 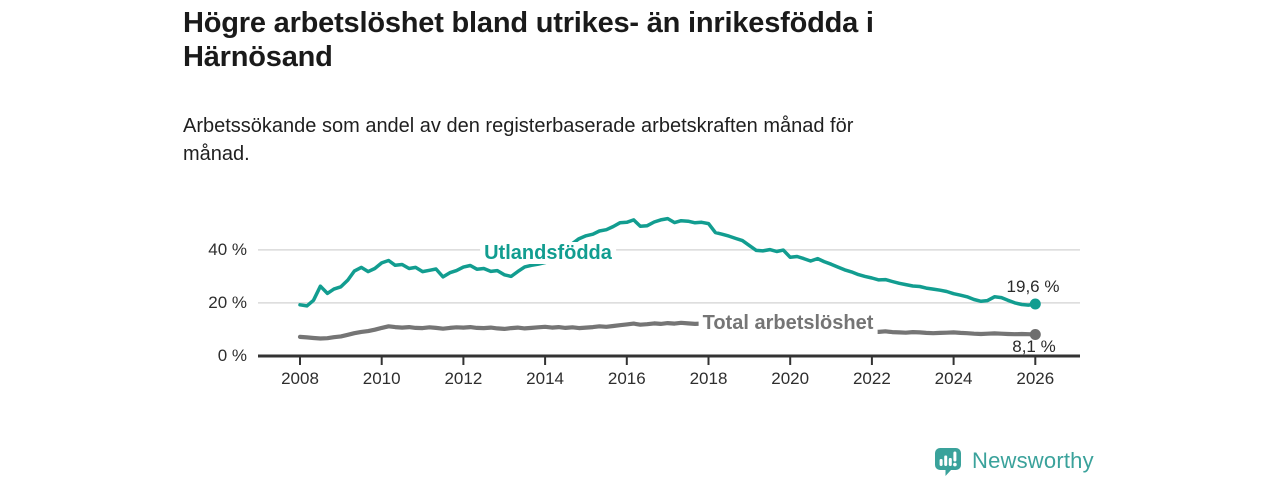 What do you see at coordinates (1033, 286) in the screenshot?
I see `end-value-utlandsfodda: 19,6 %` at bounding box center [1033, 286].